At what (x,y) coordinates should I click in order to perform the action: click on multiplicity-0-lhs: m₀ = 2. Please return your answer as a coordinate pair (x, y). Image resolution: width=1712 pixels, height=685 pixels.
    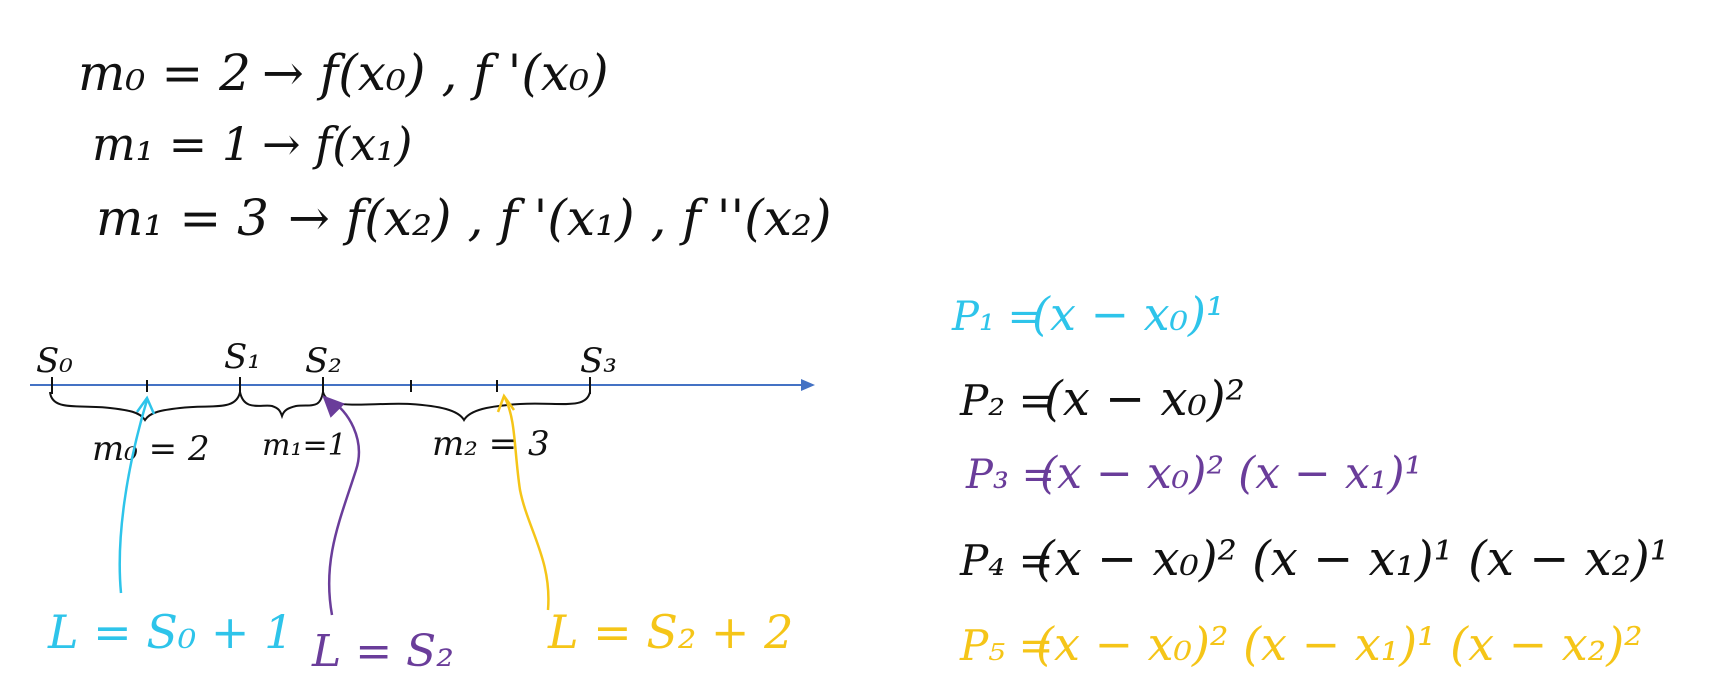
    Looking at the image, I should click on (164, 73).